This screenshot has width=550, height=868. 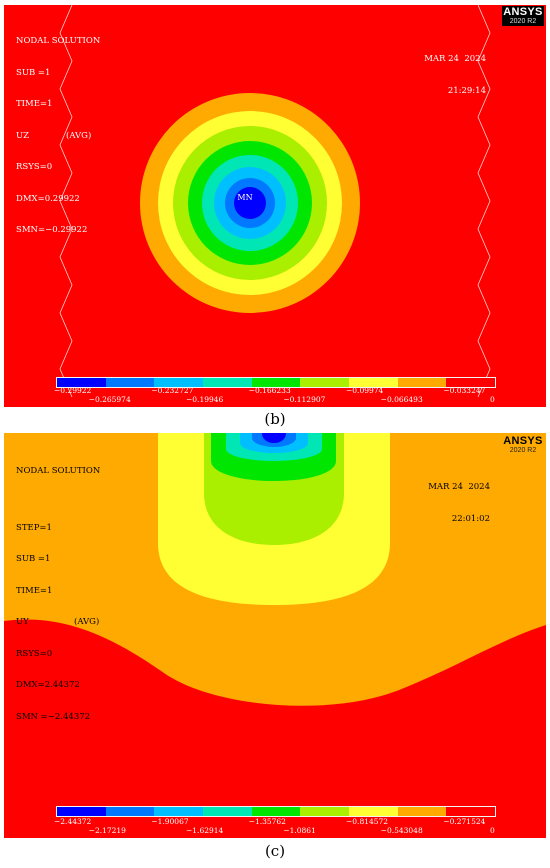 I want to click on figure-caption-b: (b), so click(x=275, y=419).